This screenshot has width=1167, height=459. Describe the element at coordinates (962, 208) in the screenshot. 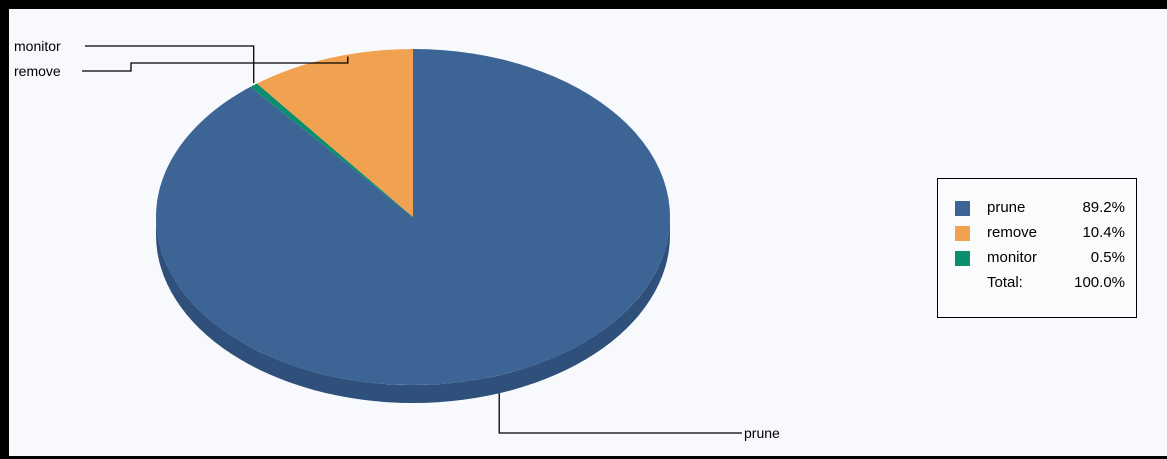

I see `legend-swatch-prune` at that location.